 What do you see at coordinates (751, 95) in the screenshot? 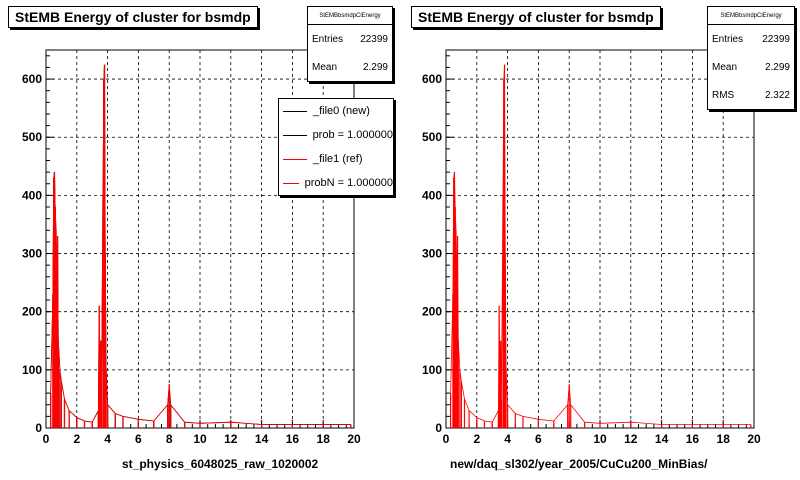
I see `right-stats-row-rms: RMS 2.322` at bounding box center [751, 95].